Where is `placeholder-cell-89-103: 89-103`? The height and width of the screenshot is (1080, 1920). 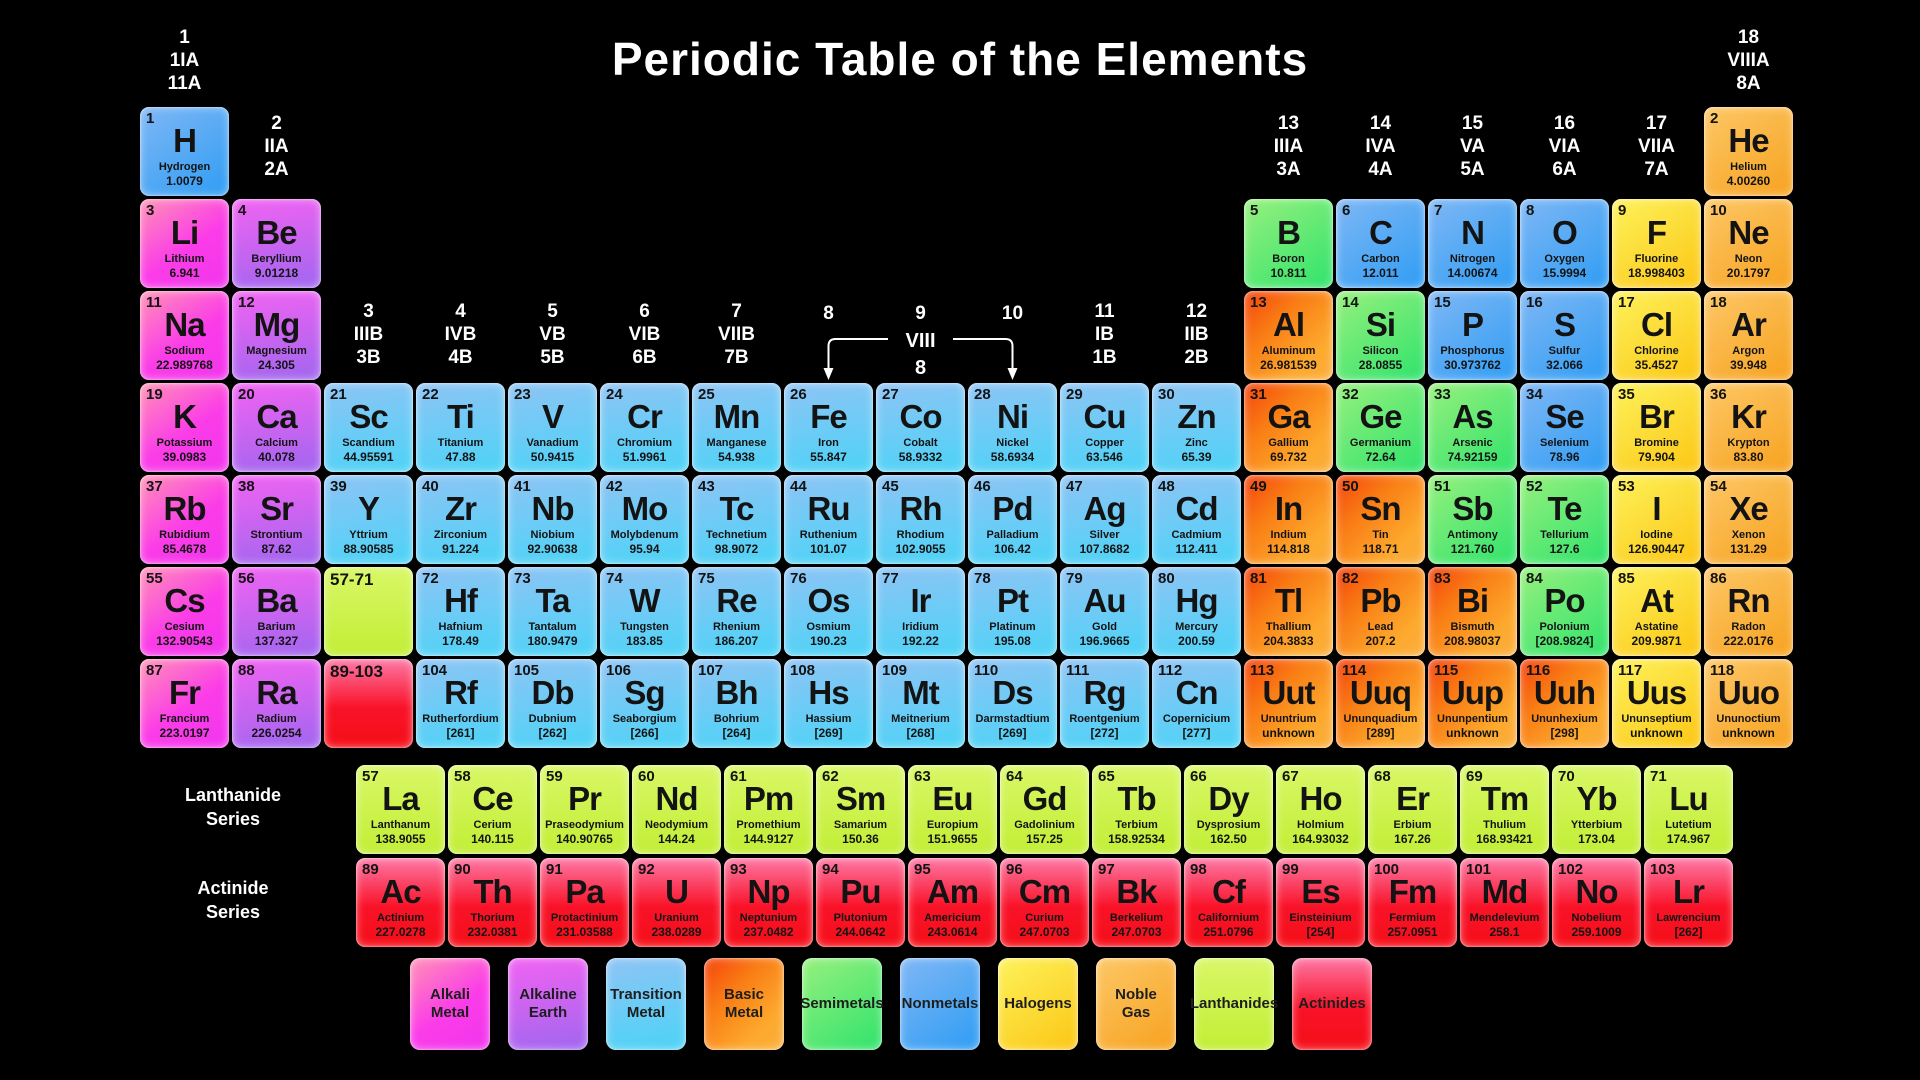 placeholder-cell-89-103: 89-103 is located at coordinates (368, 703).